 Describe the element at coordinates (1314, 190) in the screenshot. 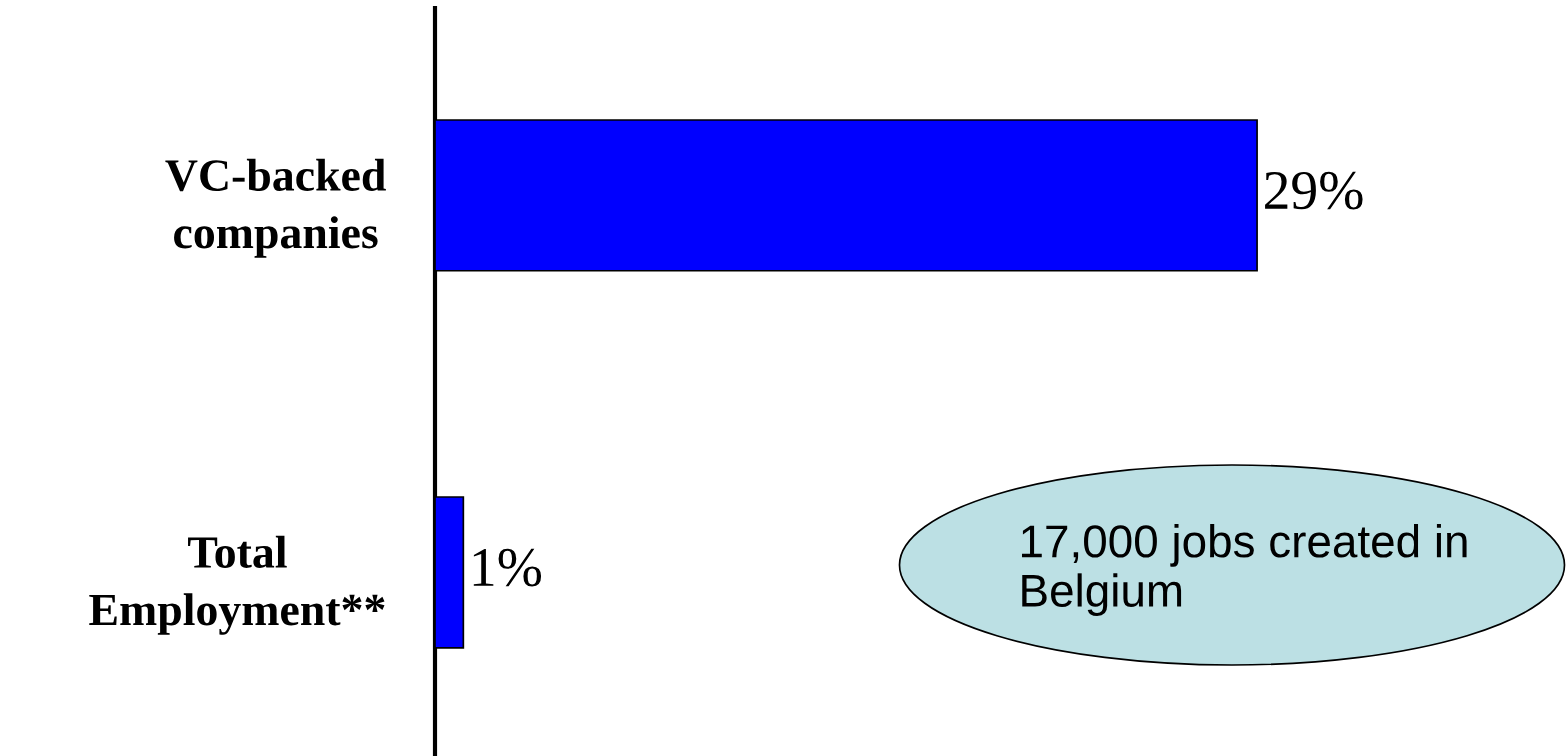

I see `data-label: 29%` at that location.